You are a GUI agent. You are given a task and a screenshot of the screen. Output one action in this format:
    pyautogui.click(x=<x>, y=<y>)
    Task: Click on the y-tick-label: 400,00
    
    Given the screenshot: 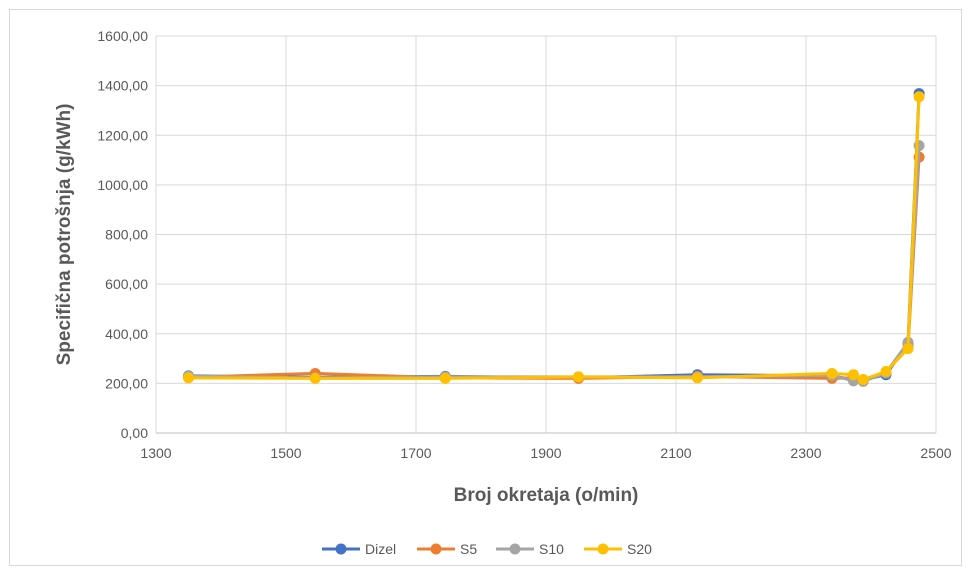 What is the action you would take?
    pyautogui.click(x=126, y=334)
    